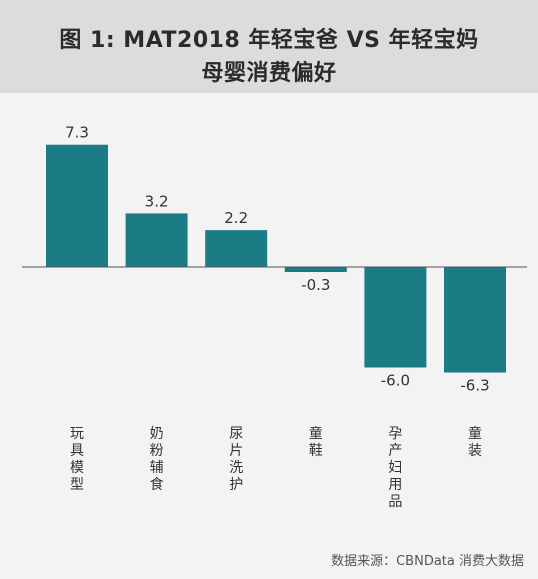  What do you see at coordinates (157, 459) in the screenshot?
I see `category-label-1: 奶粉辅食` at bounding box center [157, 459].